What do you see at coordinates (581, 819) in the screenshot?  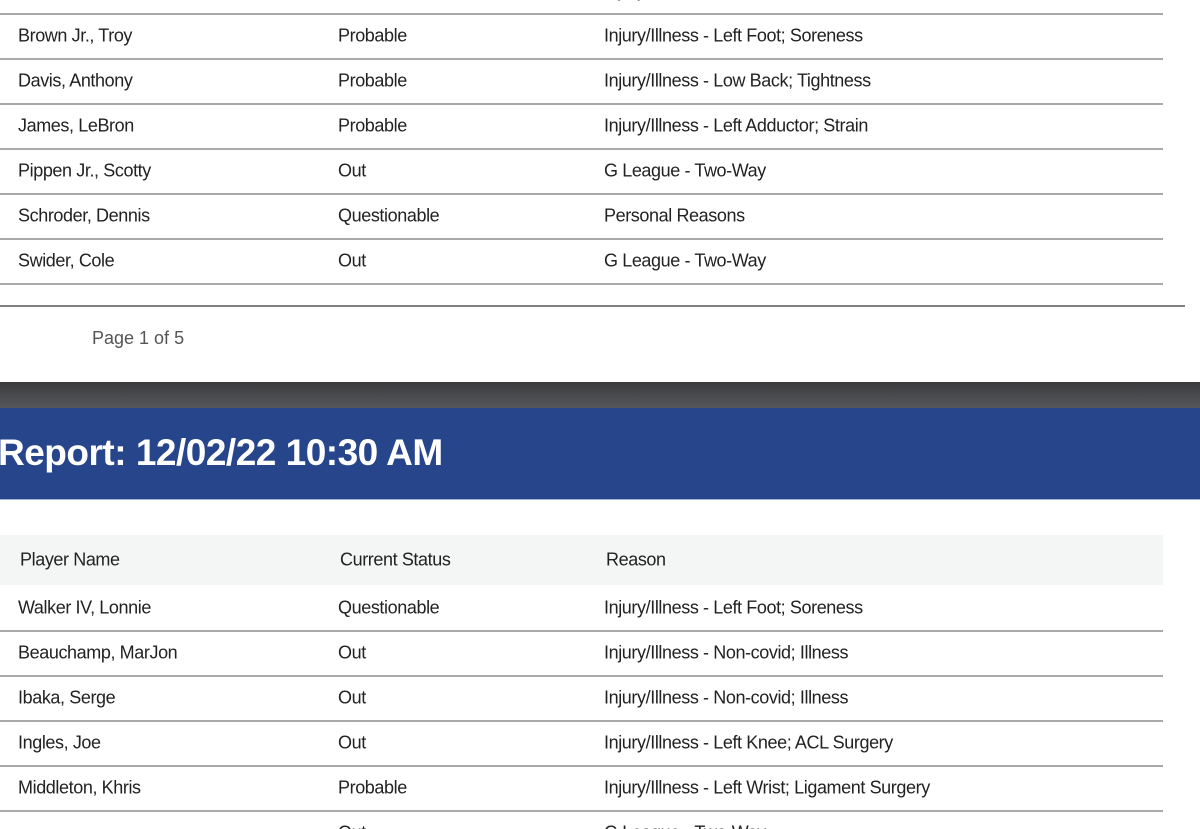 I see `table-row: Out G League - Two-Way` at bounding box center [581, 819].